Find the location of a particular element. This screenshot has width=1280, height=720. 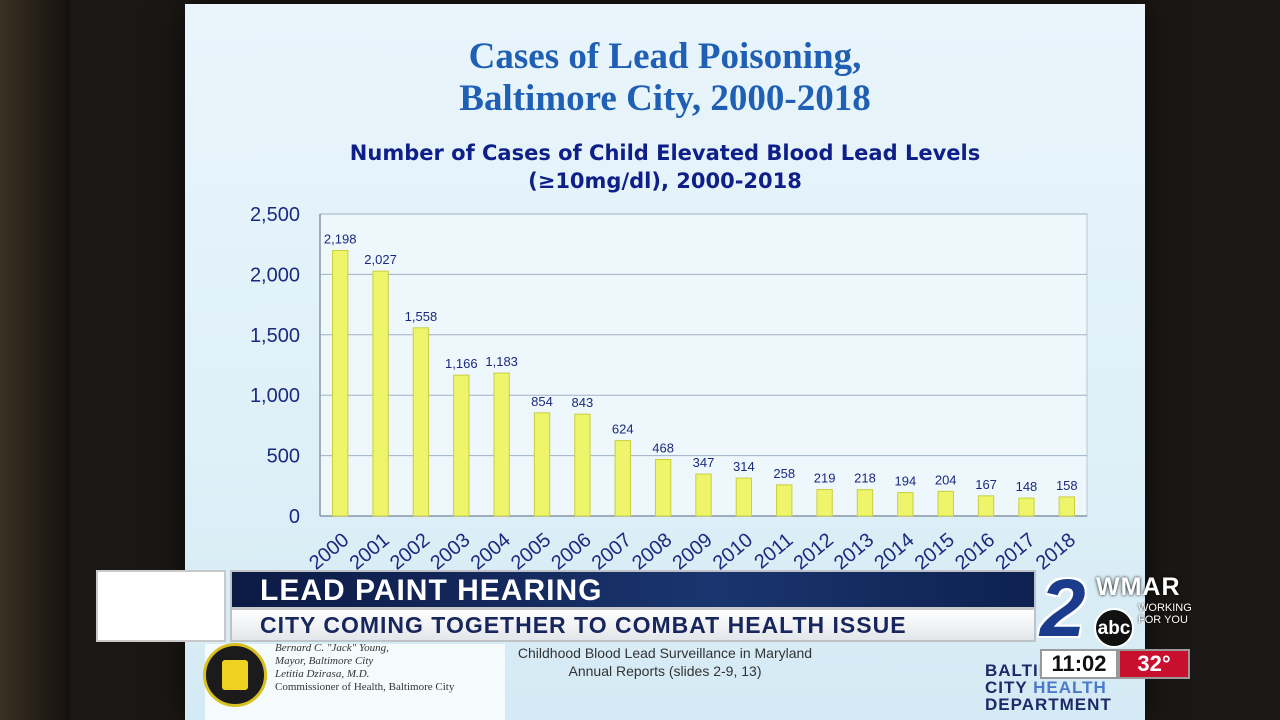

temperature-display: 32° is located at coordinates (1154, 664).